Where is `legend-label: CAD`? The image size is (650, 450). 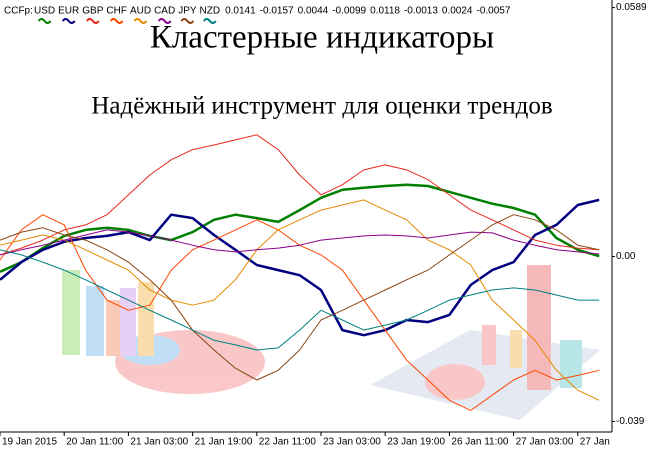 legend-label: CAD is located at coordinates (164, 11).